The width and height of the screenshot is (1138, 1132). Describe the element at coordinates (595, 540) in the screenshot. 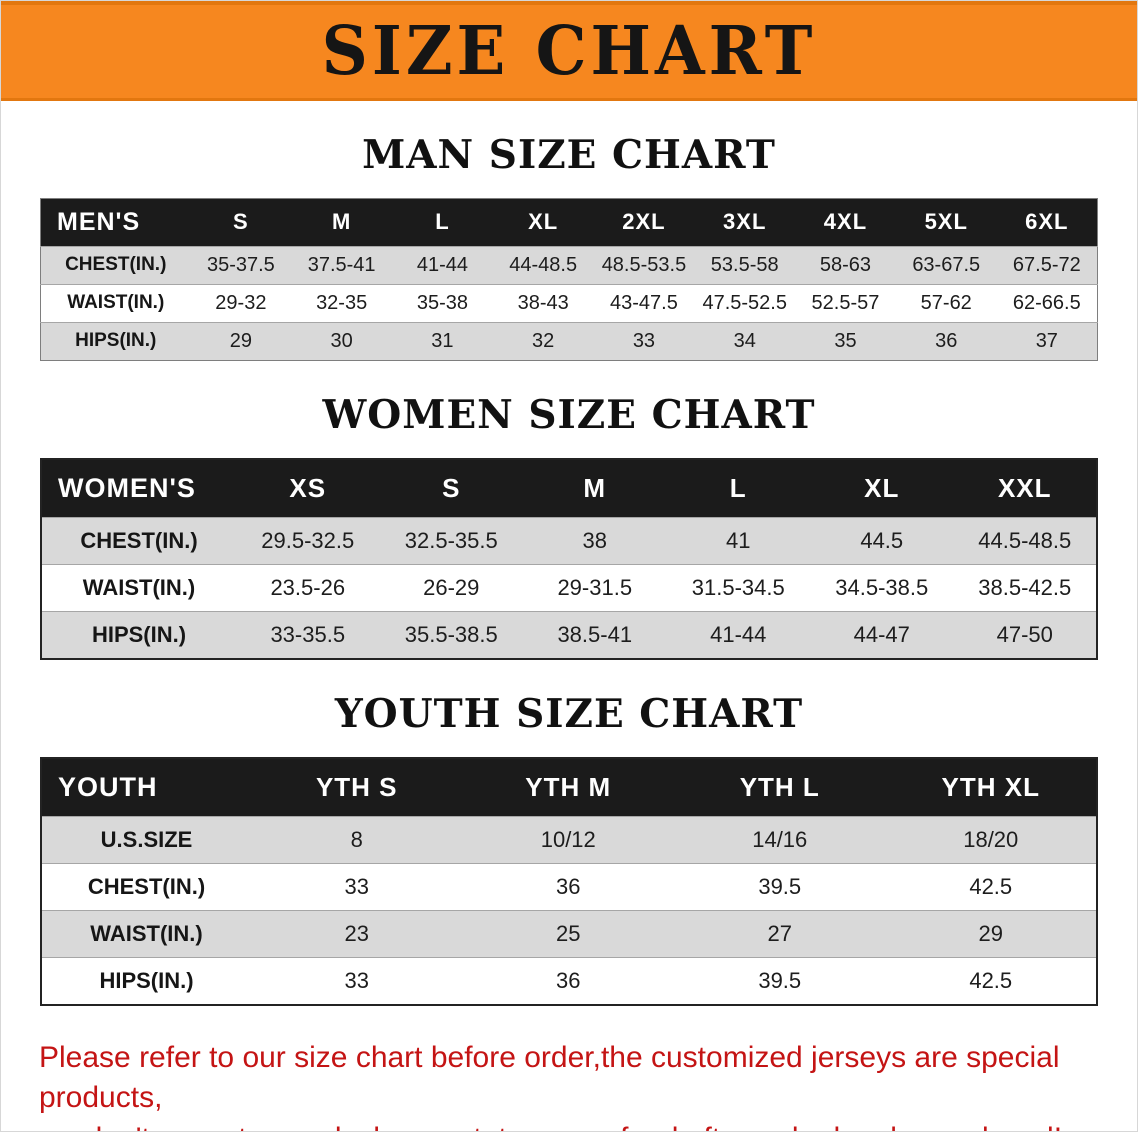

I see `measurement-cell: 38` at that location.